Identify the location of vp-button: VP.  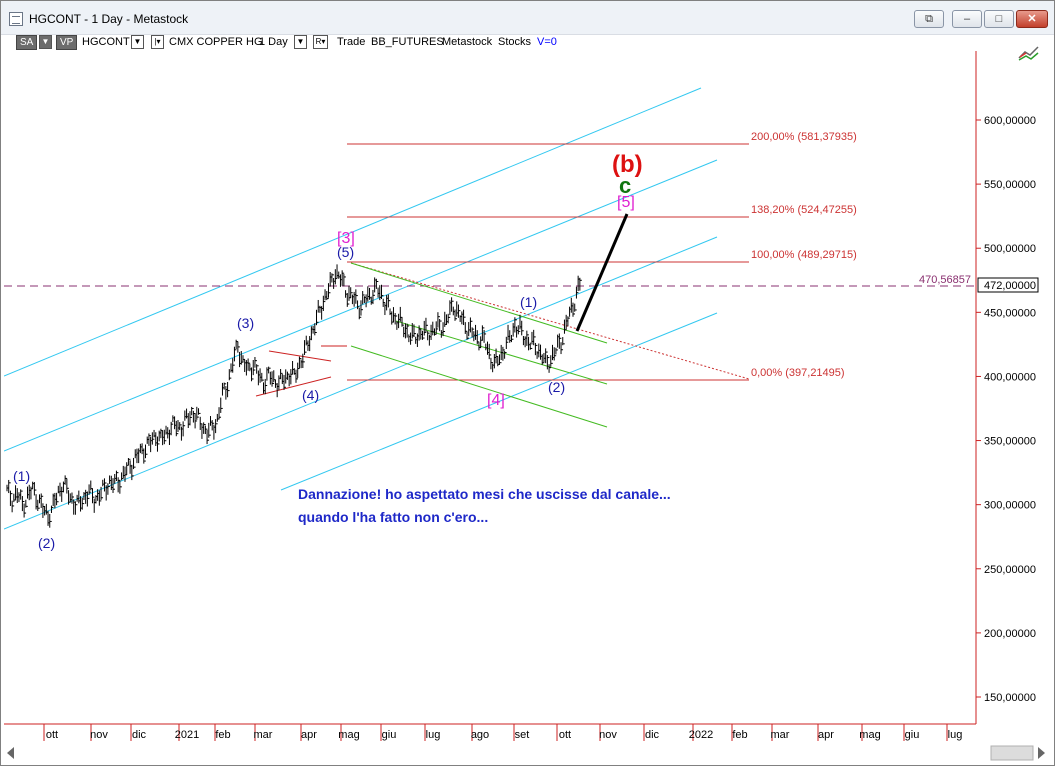
(67, 42).